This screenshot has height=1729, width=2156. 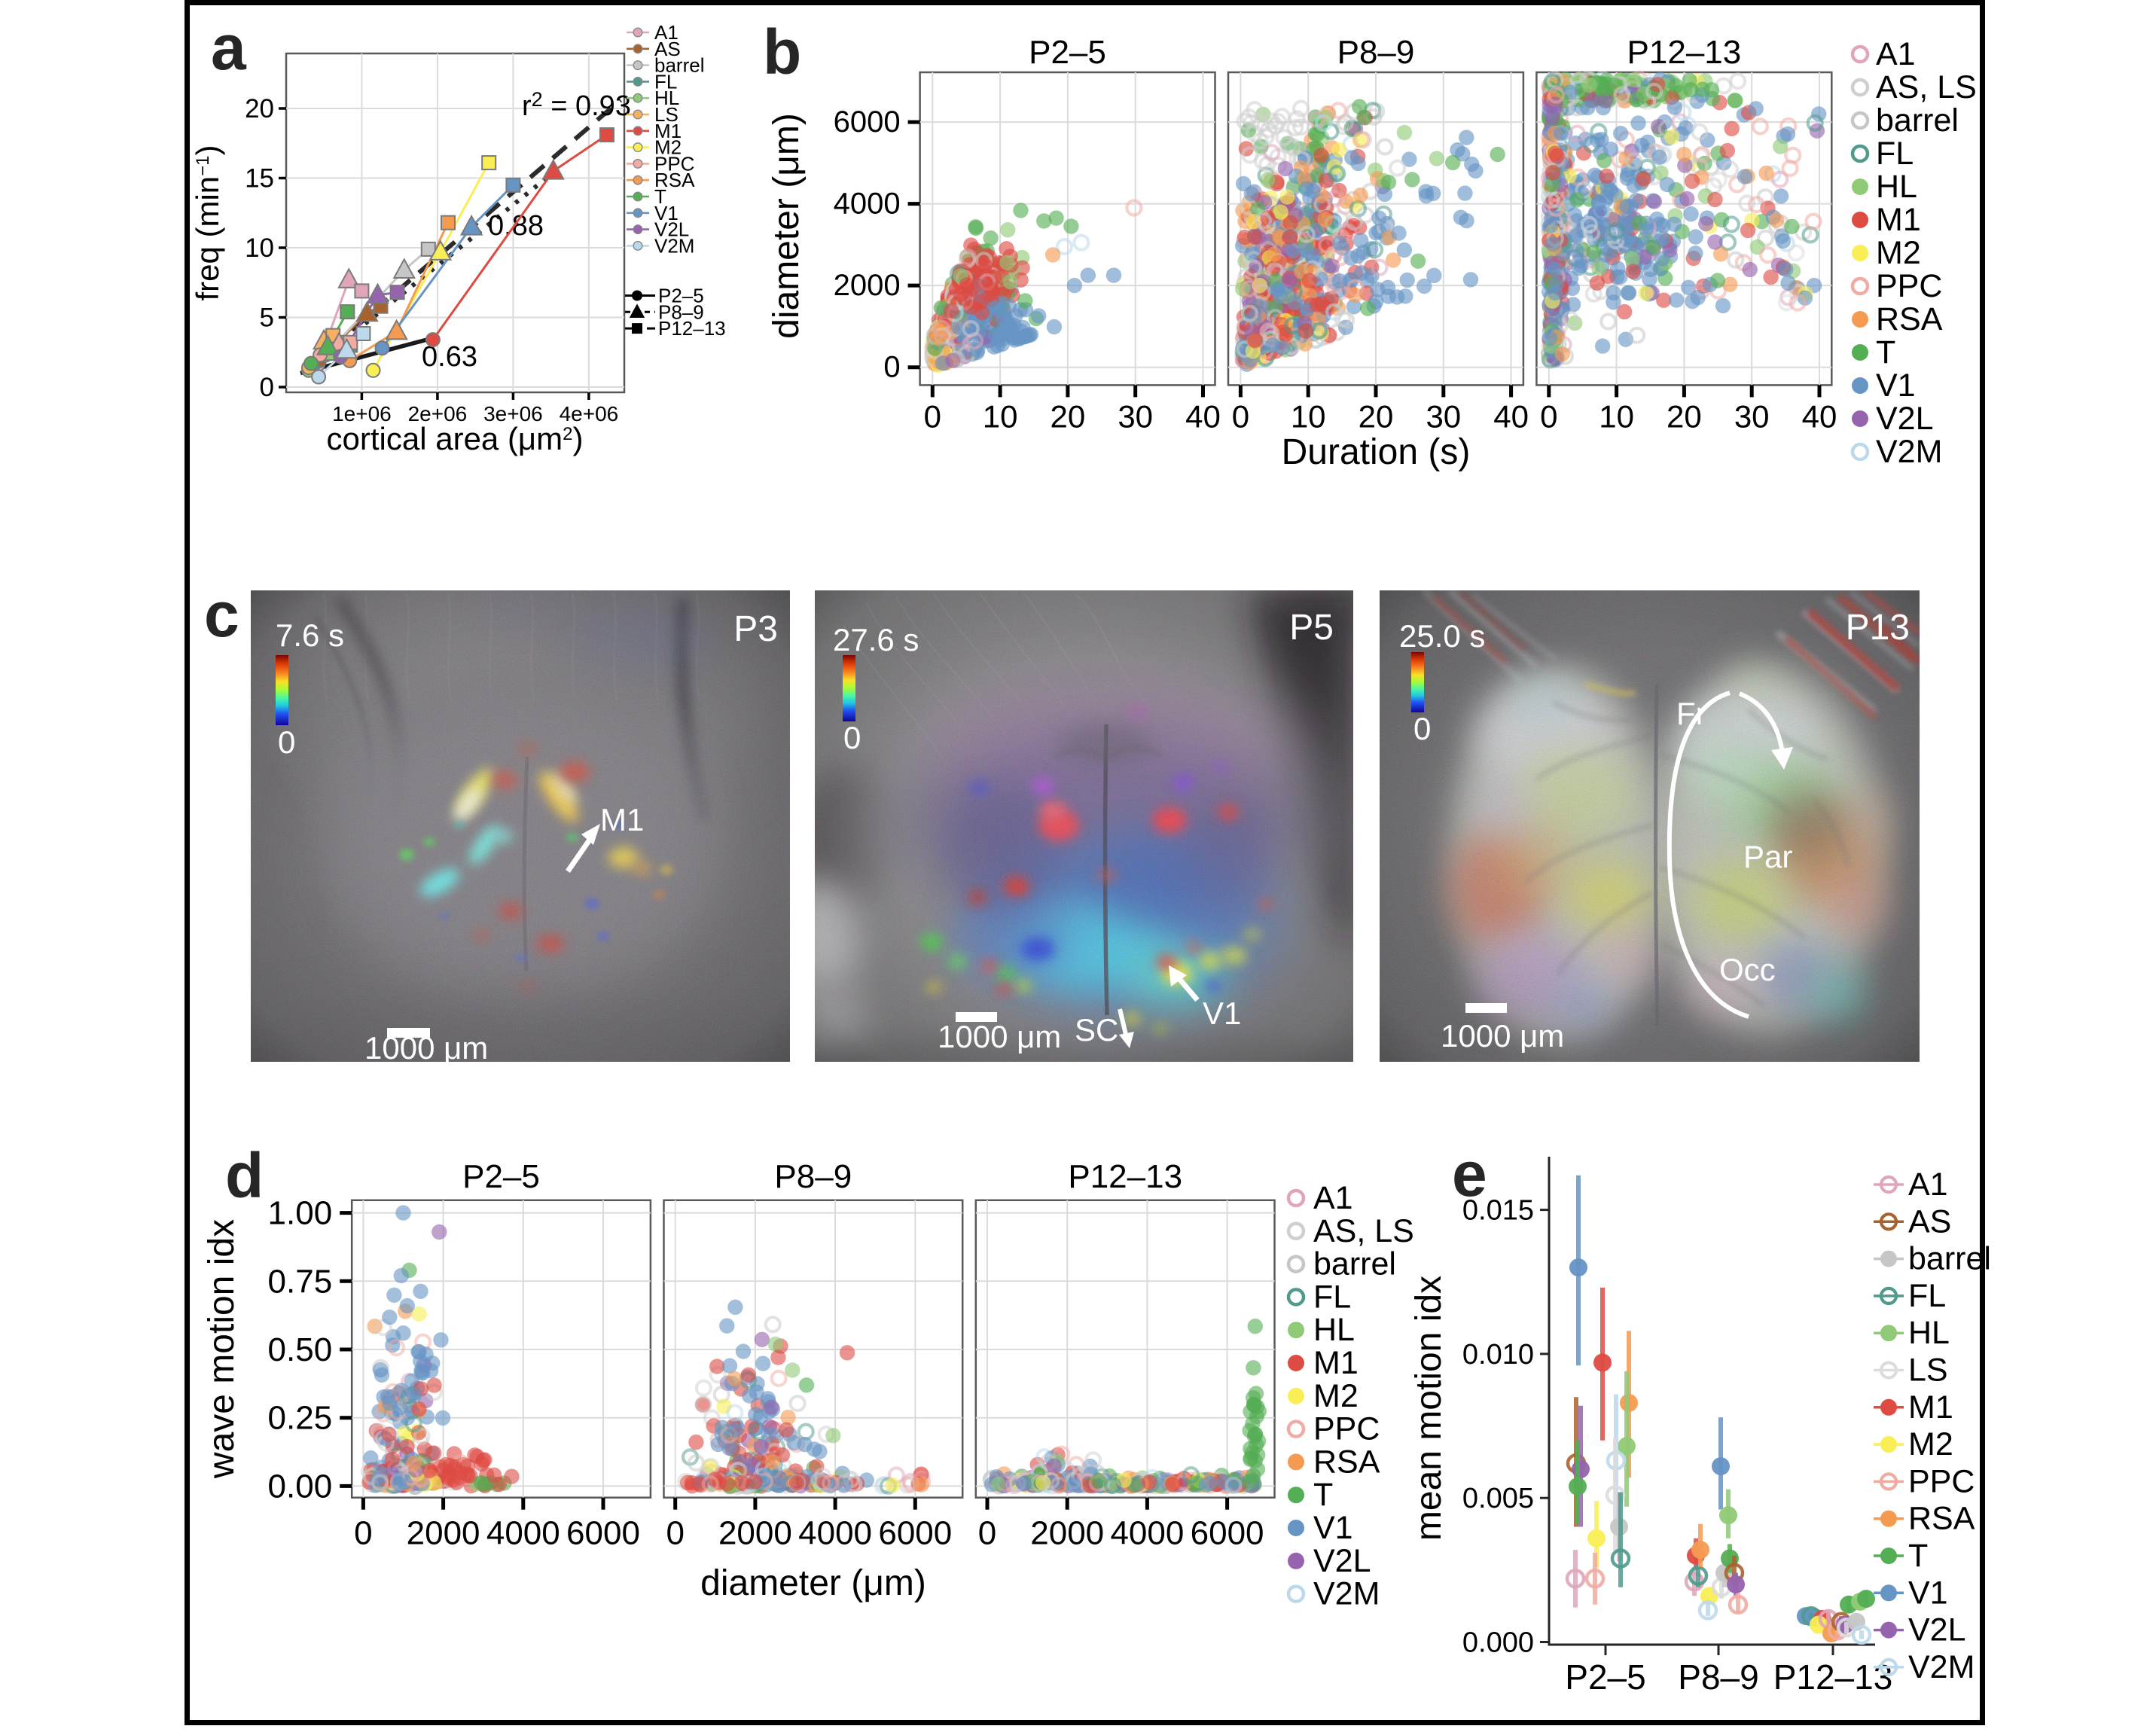 What do you see at coordinates (244, 1176) in the screenshot?
I see `svg-text: d` at bounding box center [244, 1176].